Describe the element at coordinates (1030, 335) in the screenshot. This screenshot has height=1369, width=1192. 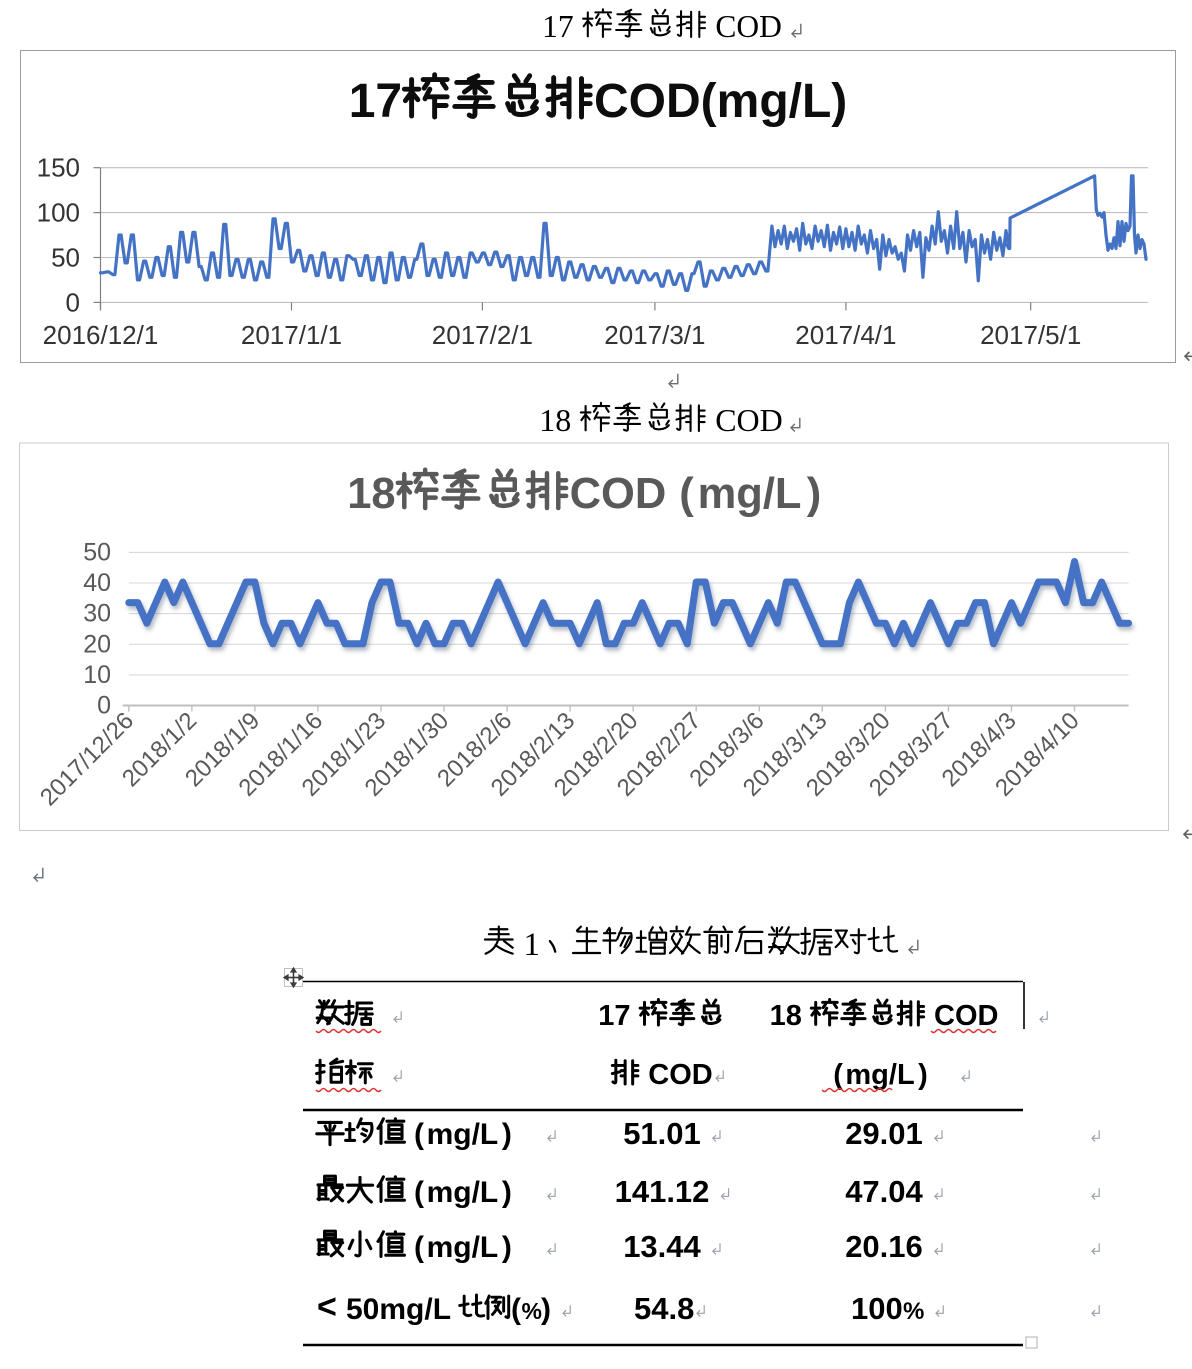
I see `svg-text: 2017/5/1` at that location.